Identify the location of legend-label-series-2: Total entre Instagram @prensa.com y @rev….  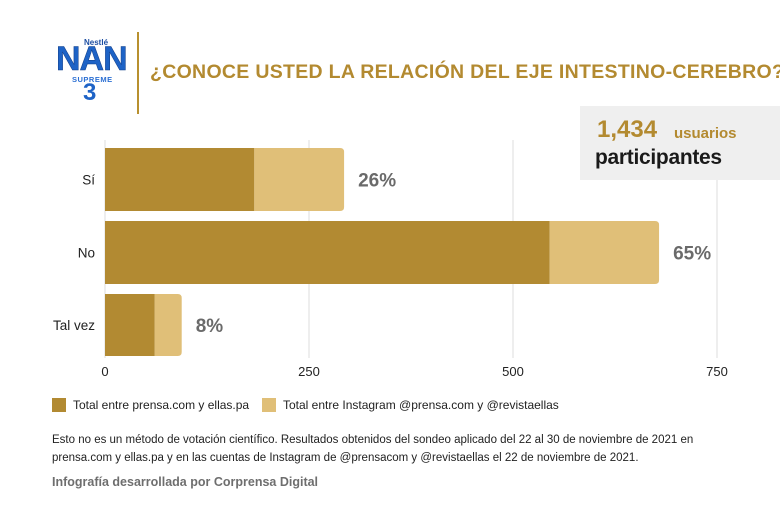
(421, 405).